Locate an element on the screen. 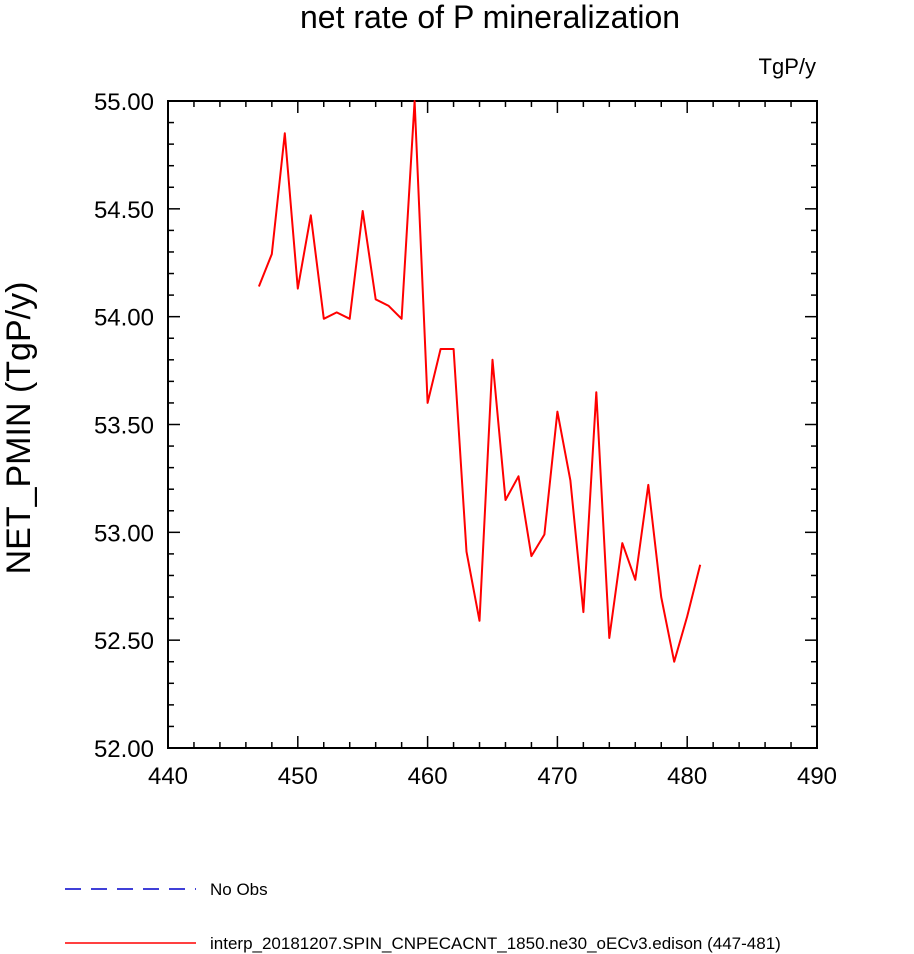 The height and width of the screenshot is (954, 914). x-tick-label: 490 is located at coordinates (817, 776).